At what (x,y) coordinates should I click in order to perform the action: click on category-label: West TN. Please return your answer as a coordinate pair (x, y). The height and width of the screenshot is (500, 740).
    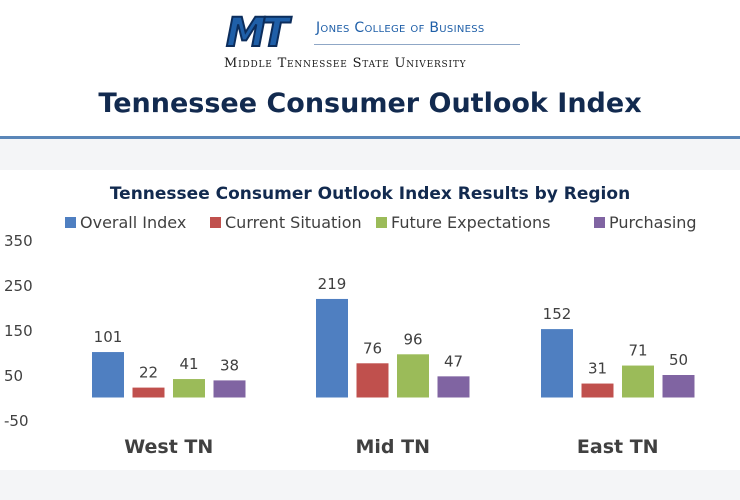
    Looking at the image, I should click on (168, 447).